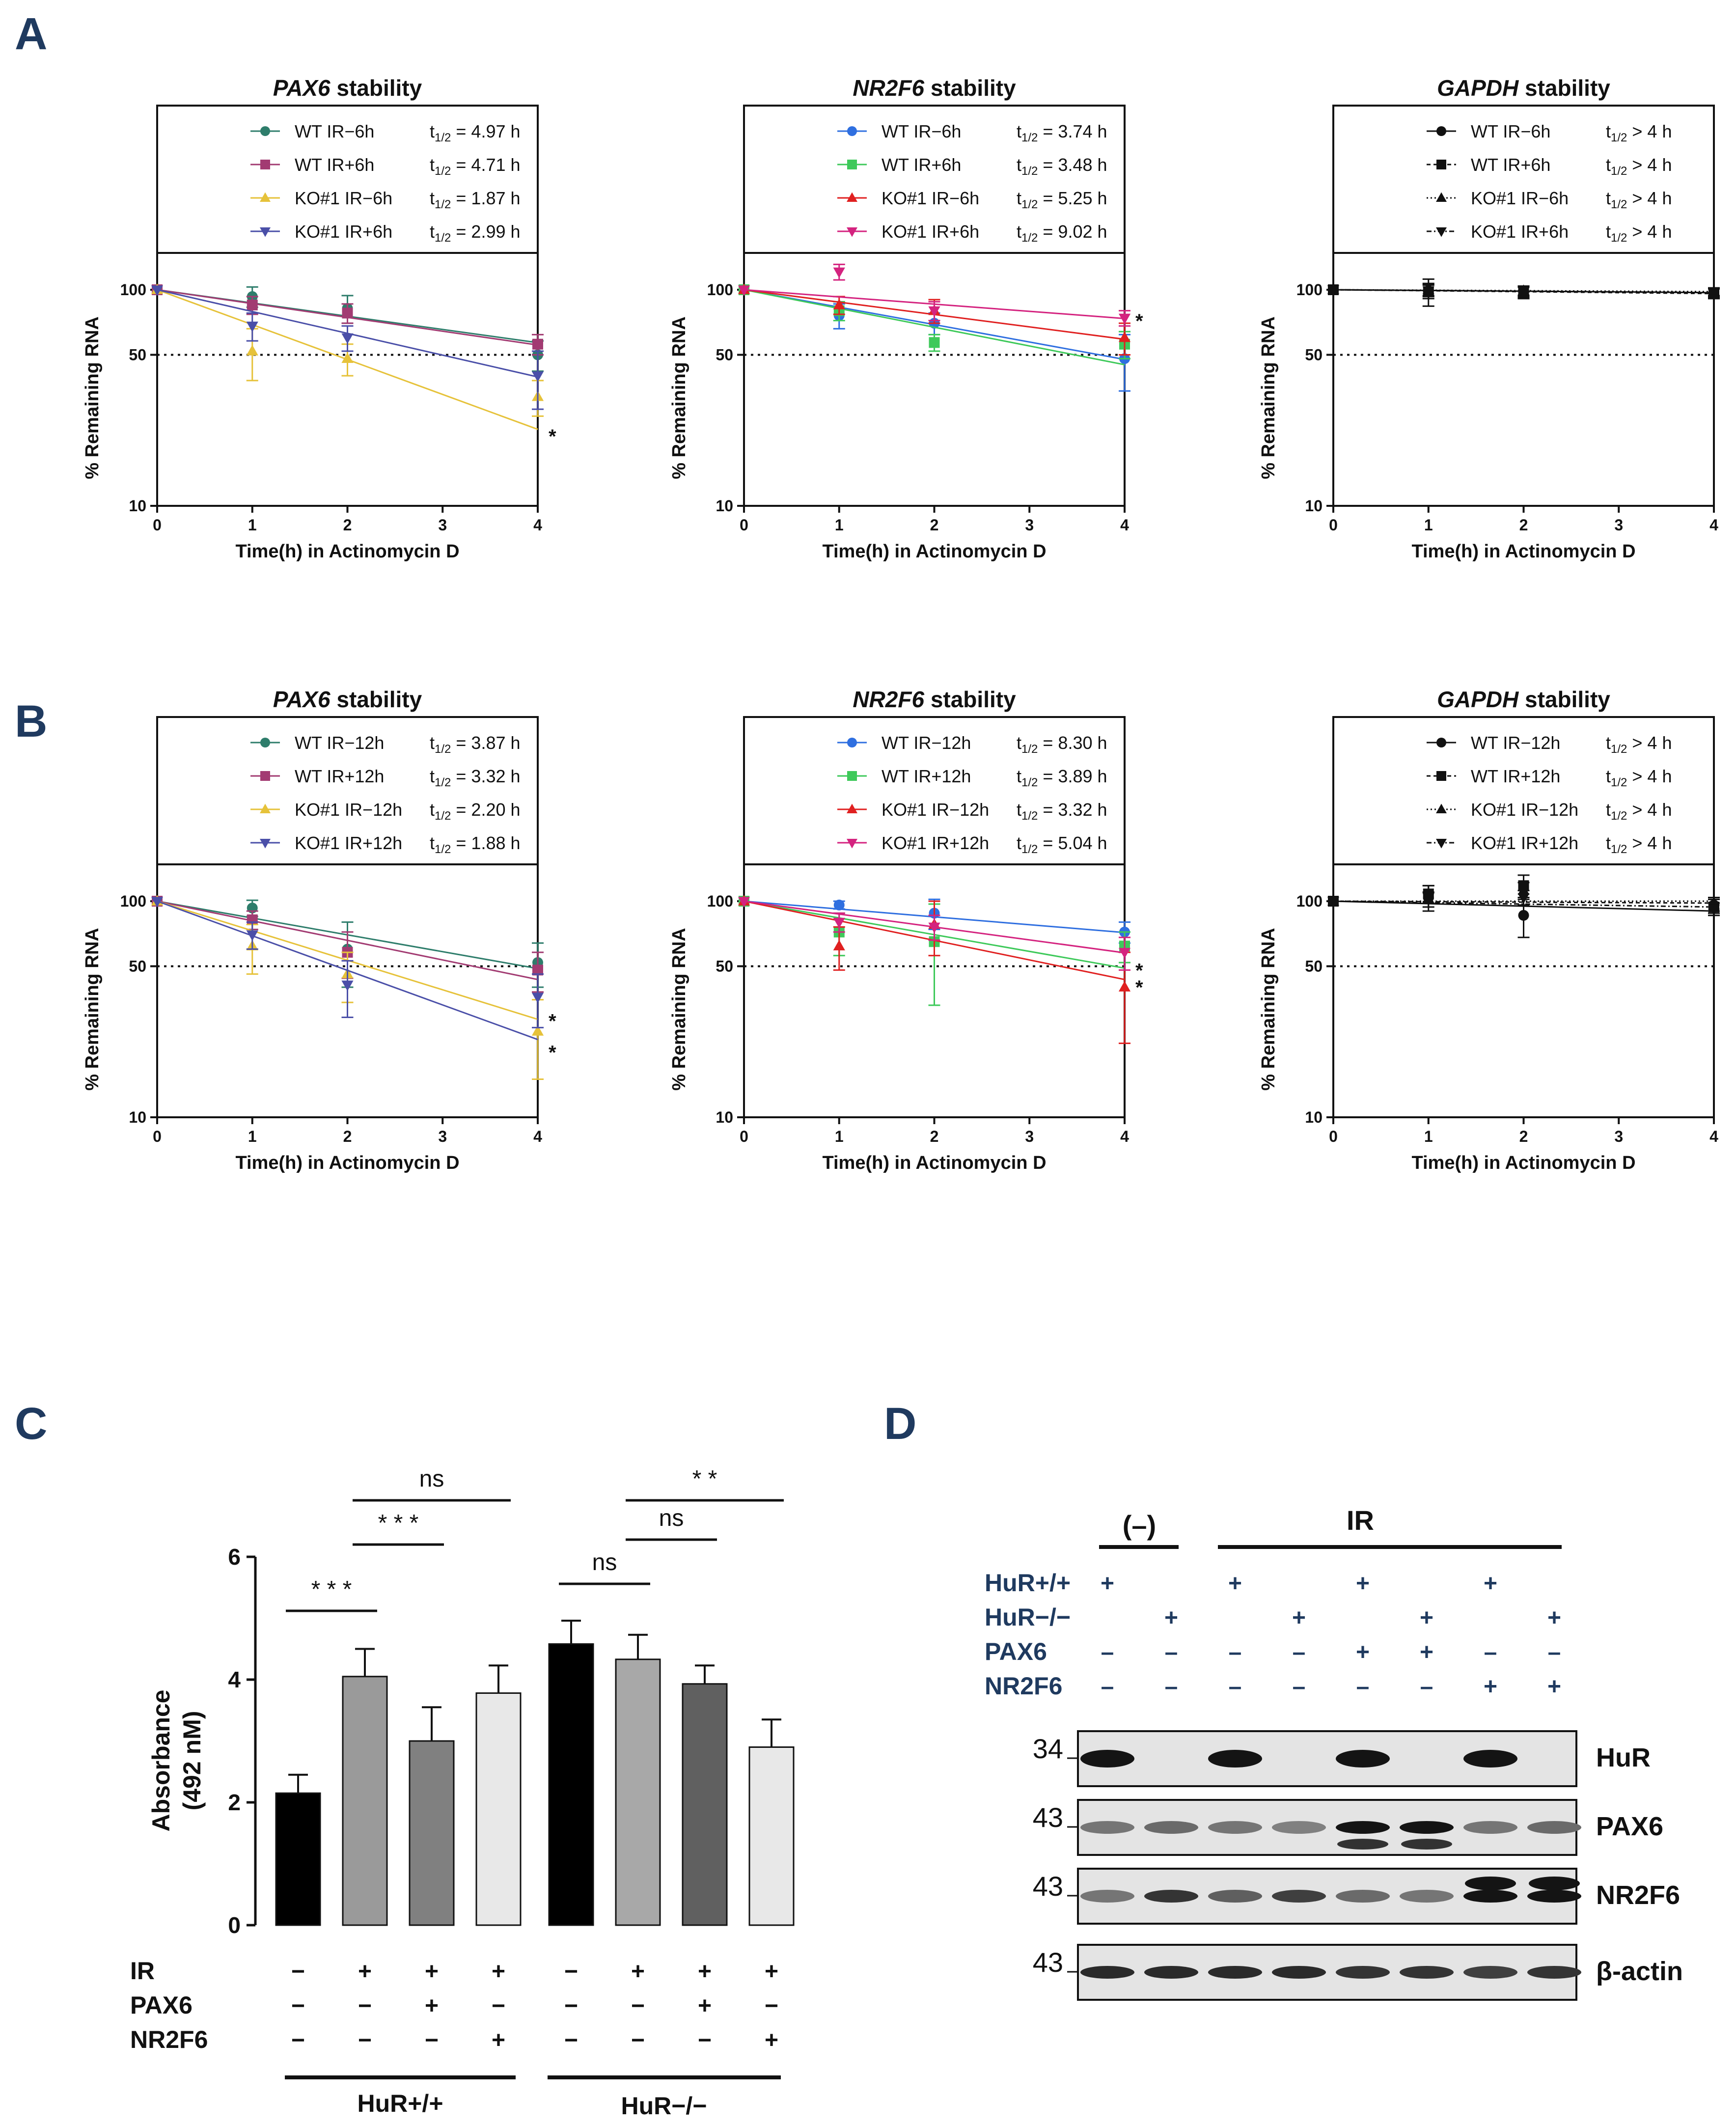 The width and height of the screenshot is (1736, 2127). I want to click on half-life-value: = 3.87 h, so click(485, 743).